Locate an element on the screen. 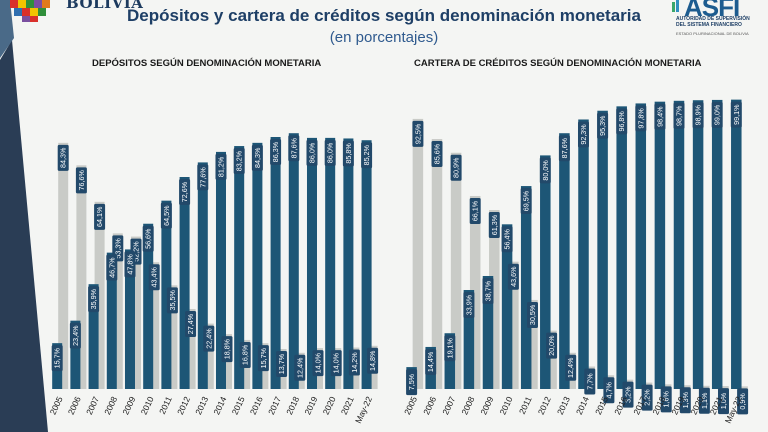 The height and width of the screenshot is (432, 768). svg-text: 0,9% is located at coordinates (742, 401).